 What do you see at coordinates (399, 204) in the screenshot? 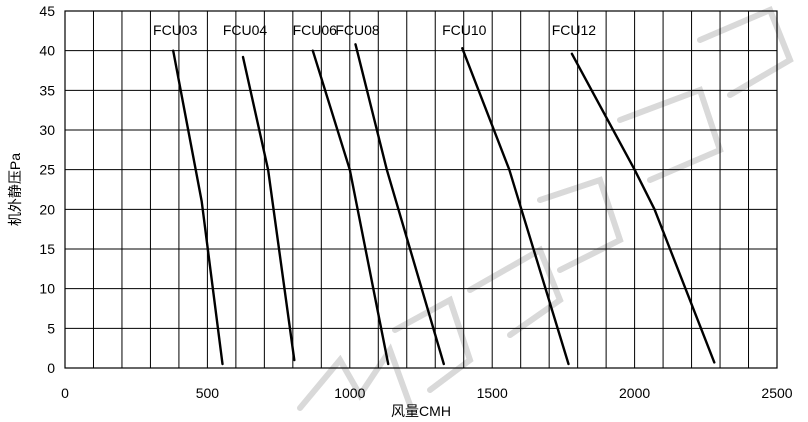
I see `series-line-fcu08` at bounding box center [399, 204].